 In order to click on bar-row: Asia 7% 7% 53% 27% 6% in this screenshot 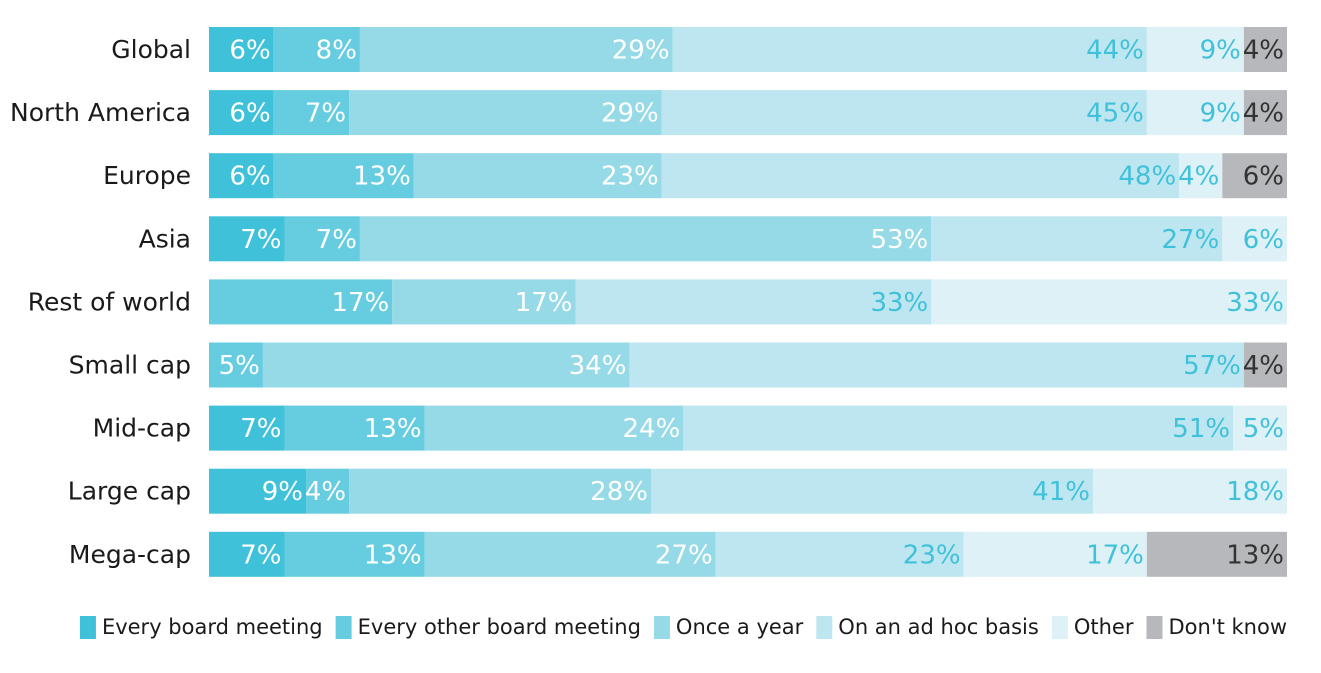, I will do `click(713, 239)`.